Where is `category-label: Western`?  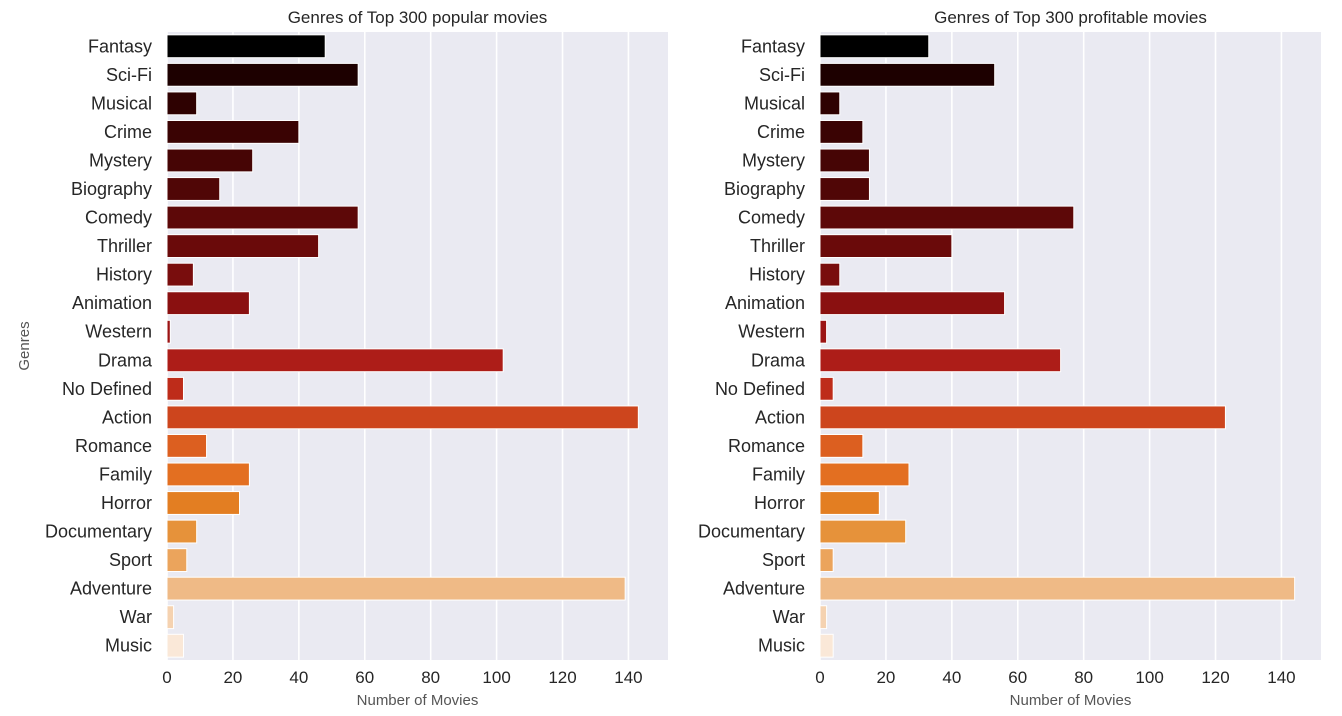
category-label: Western is located at coordinates (118, 332).